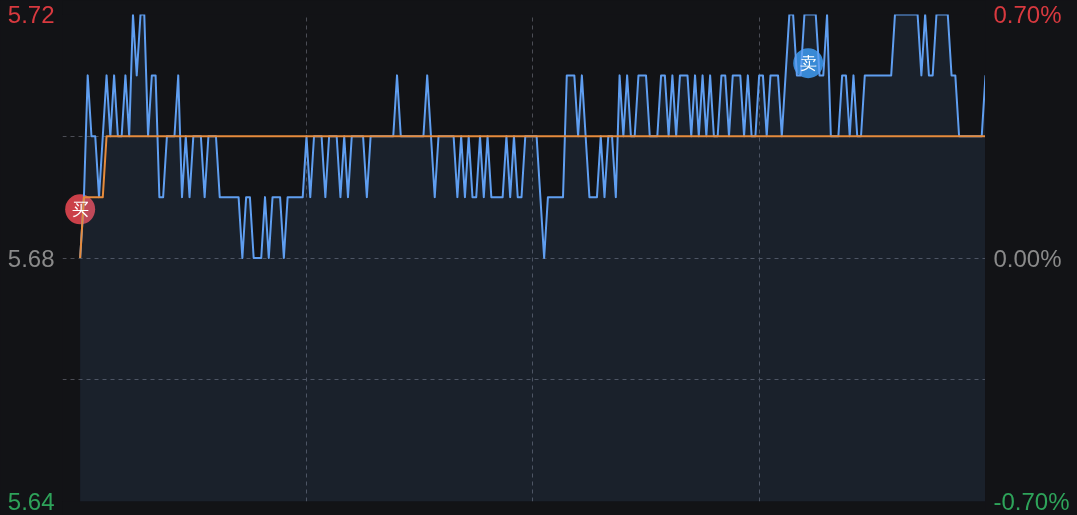 The height and width of the screenshot is (515, 1077). What do you see at coordinates (1027, 258) in the screenshot?
I see `y2-tick-label: 0.00%` at bounding box center [1027, 258].